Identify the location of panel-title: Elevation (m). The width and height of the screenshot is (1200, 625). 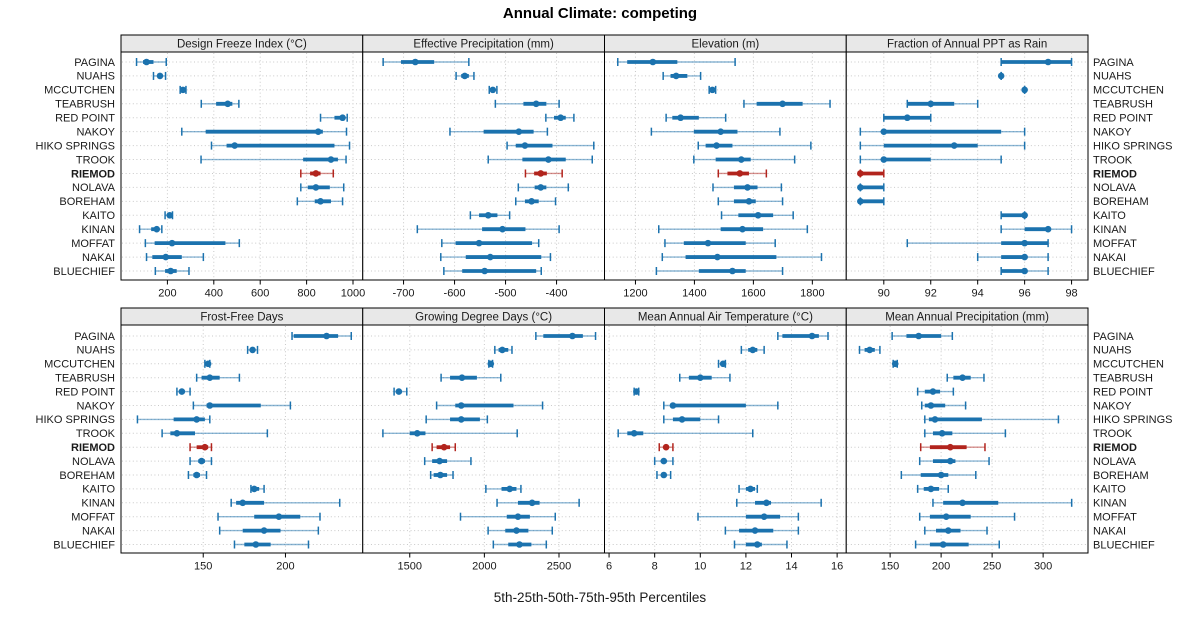
(726, 45).